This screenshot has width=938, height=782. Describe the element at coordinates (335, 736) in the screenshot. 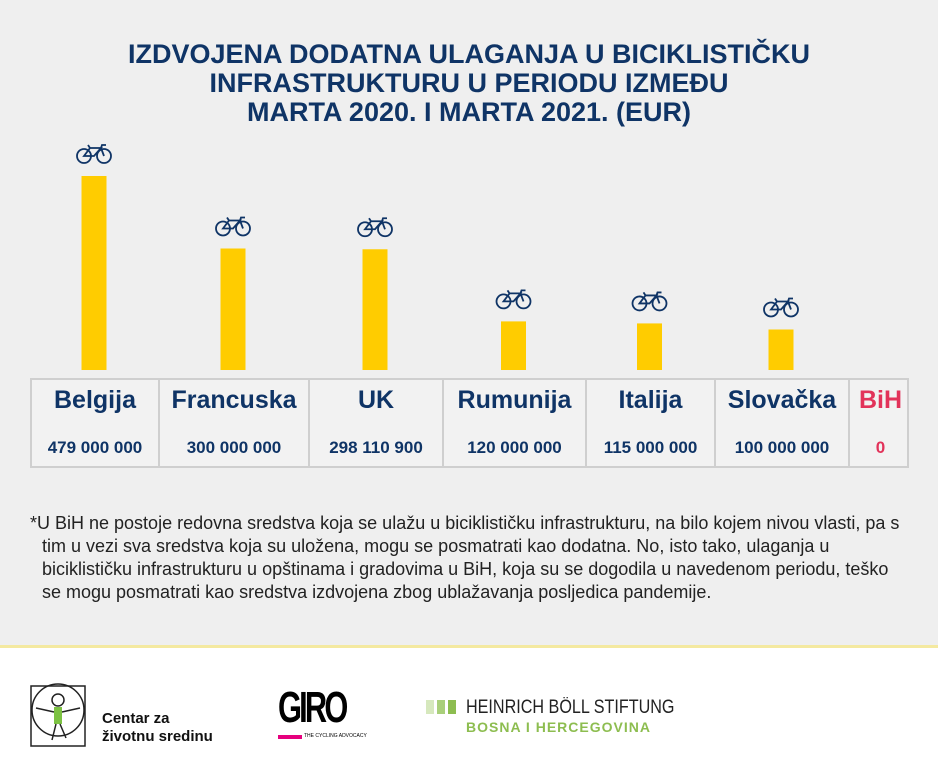

I see `giro-tagline: THE CYCLING ADVOCACY` at that location.